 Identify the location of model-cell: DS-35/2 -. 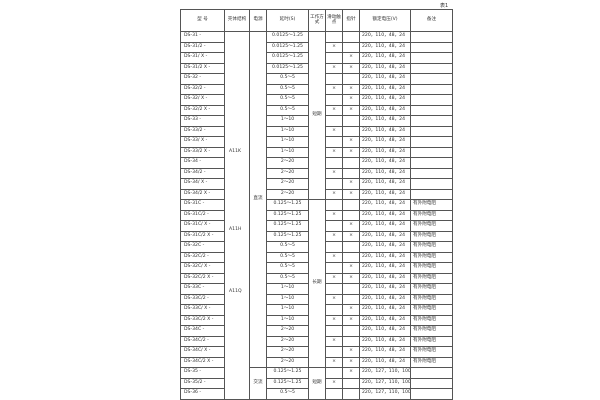
(202, 383).